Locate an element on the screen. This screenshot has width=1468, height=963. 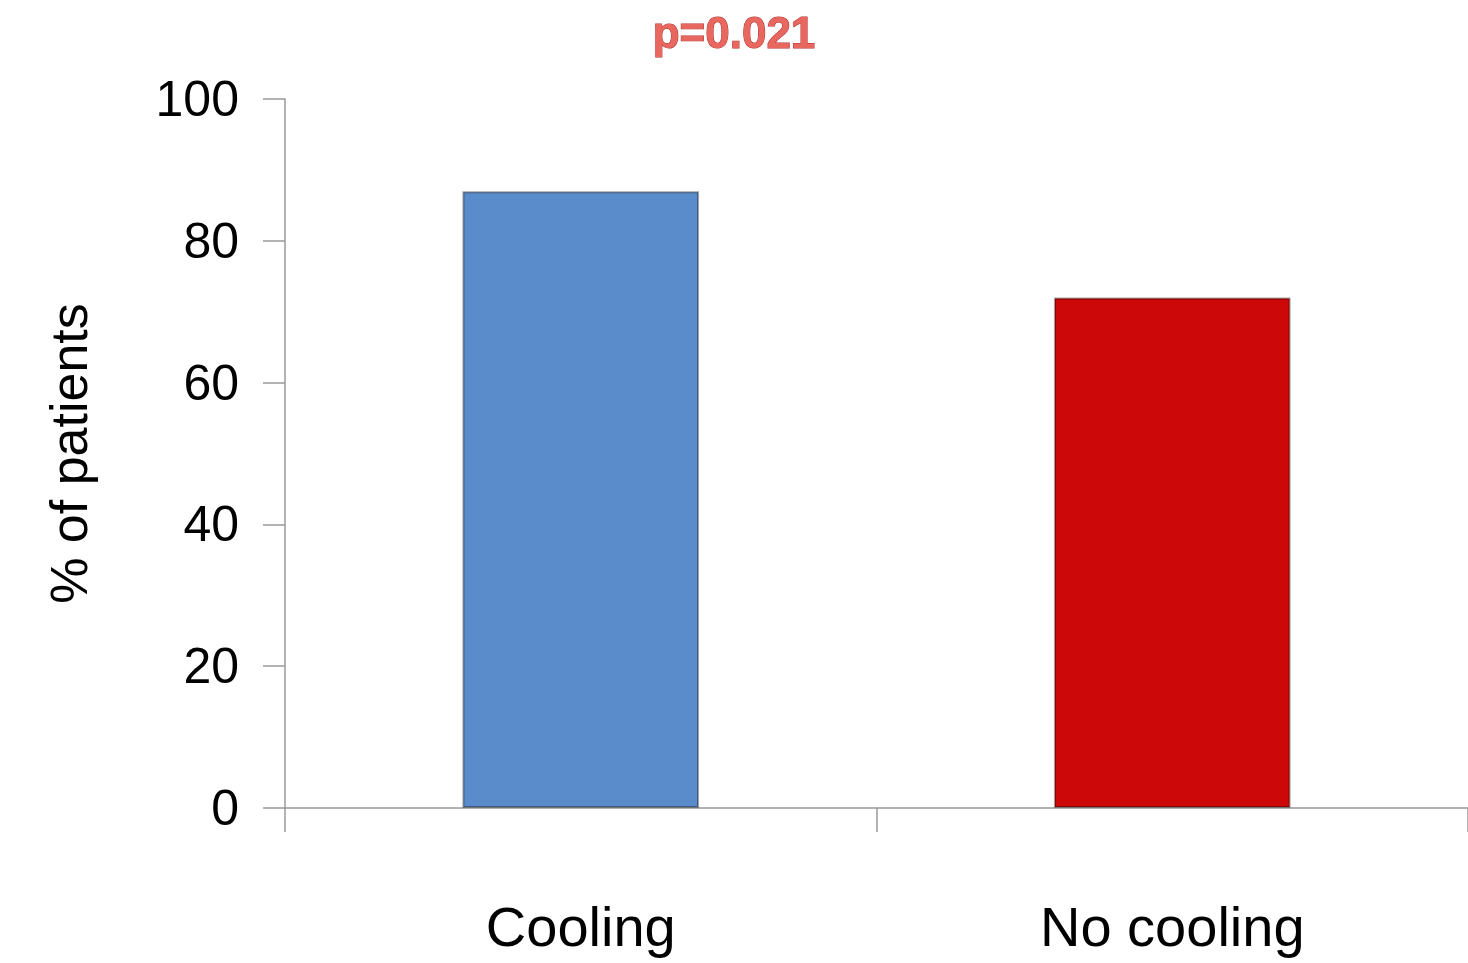
y-tick-label: 80 is located at coordinates (211, 240).